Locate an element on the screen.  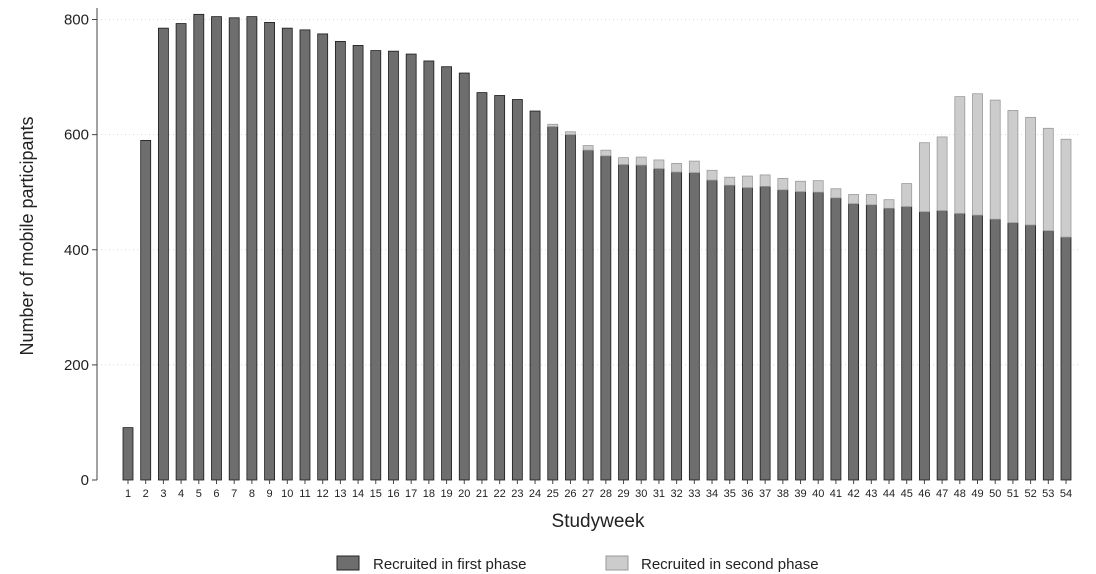
y-tick-label: 800 is located at coordinates (76, 20).